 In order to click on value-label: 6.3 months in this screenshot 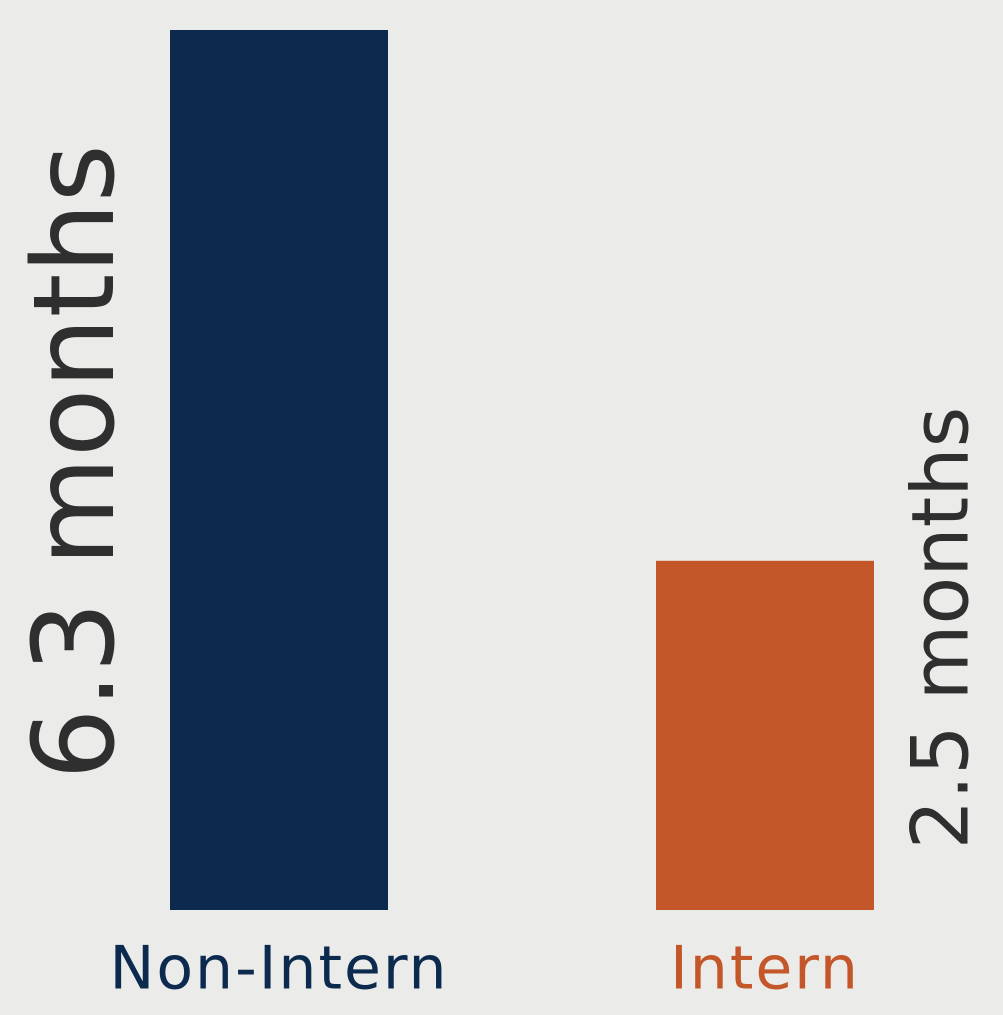, I will do `click(75, 462)`.